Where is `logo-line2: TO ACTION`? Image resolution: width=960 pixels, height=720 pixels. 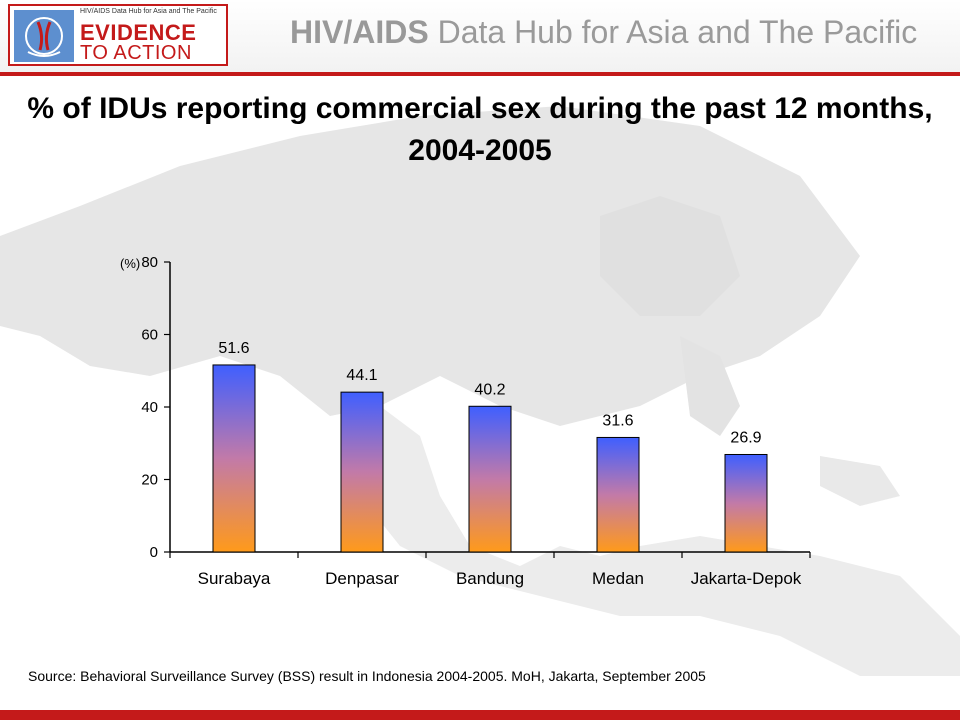
logo-line2: TO ACTION is located at coordinates (136, 53).